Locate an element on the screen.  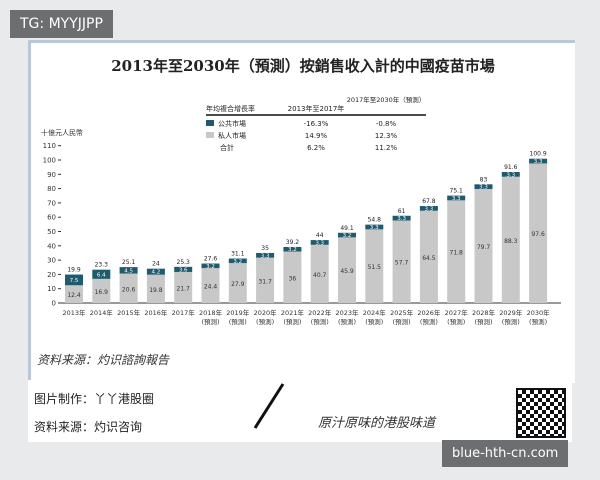
x-tick-label: 2030年 is located at coordinates (539, 312).